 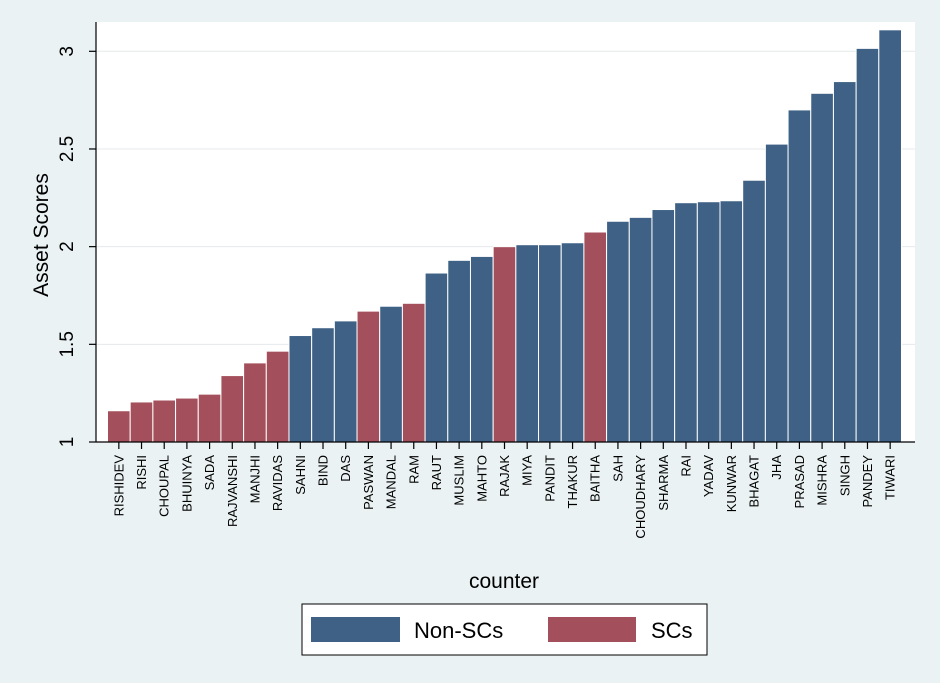 What do you see at coordinates (187, 420) in the screenshot?
I see `bar-bhuinya` at bounding box center [187, 420].